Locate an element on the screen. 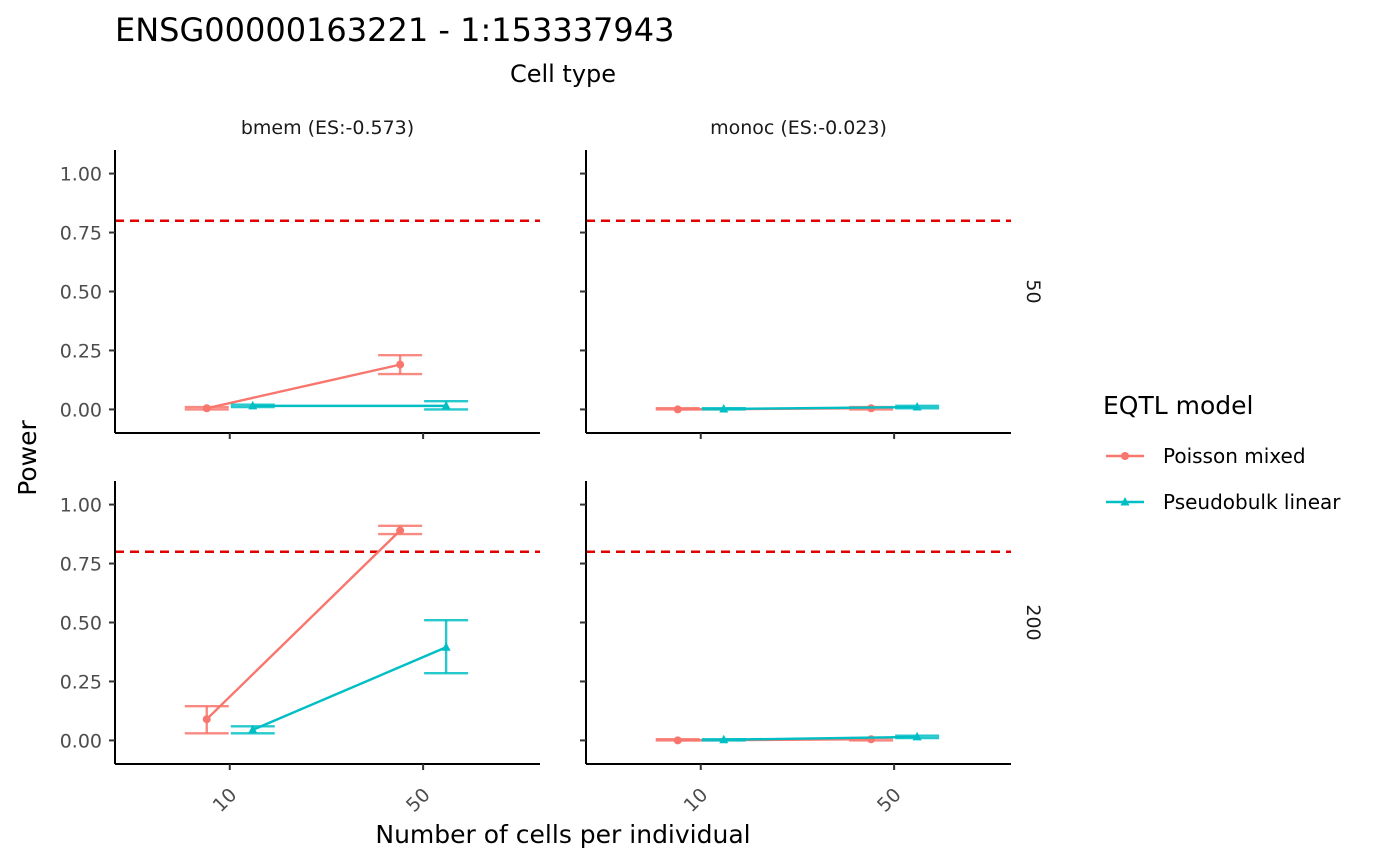 The image size is (1400, 865). legend-title: EQTL model is located at coordinates (1178, 405).